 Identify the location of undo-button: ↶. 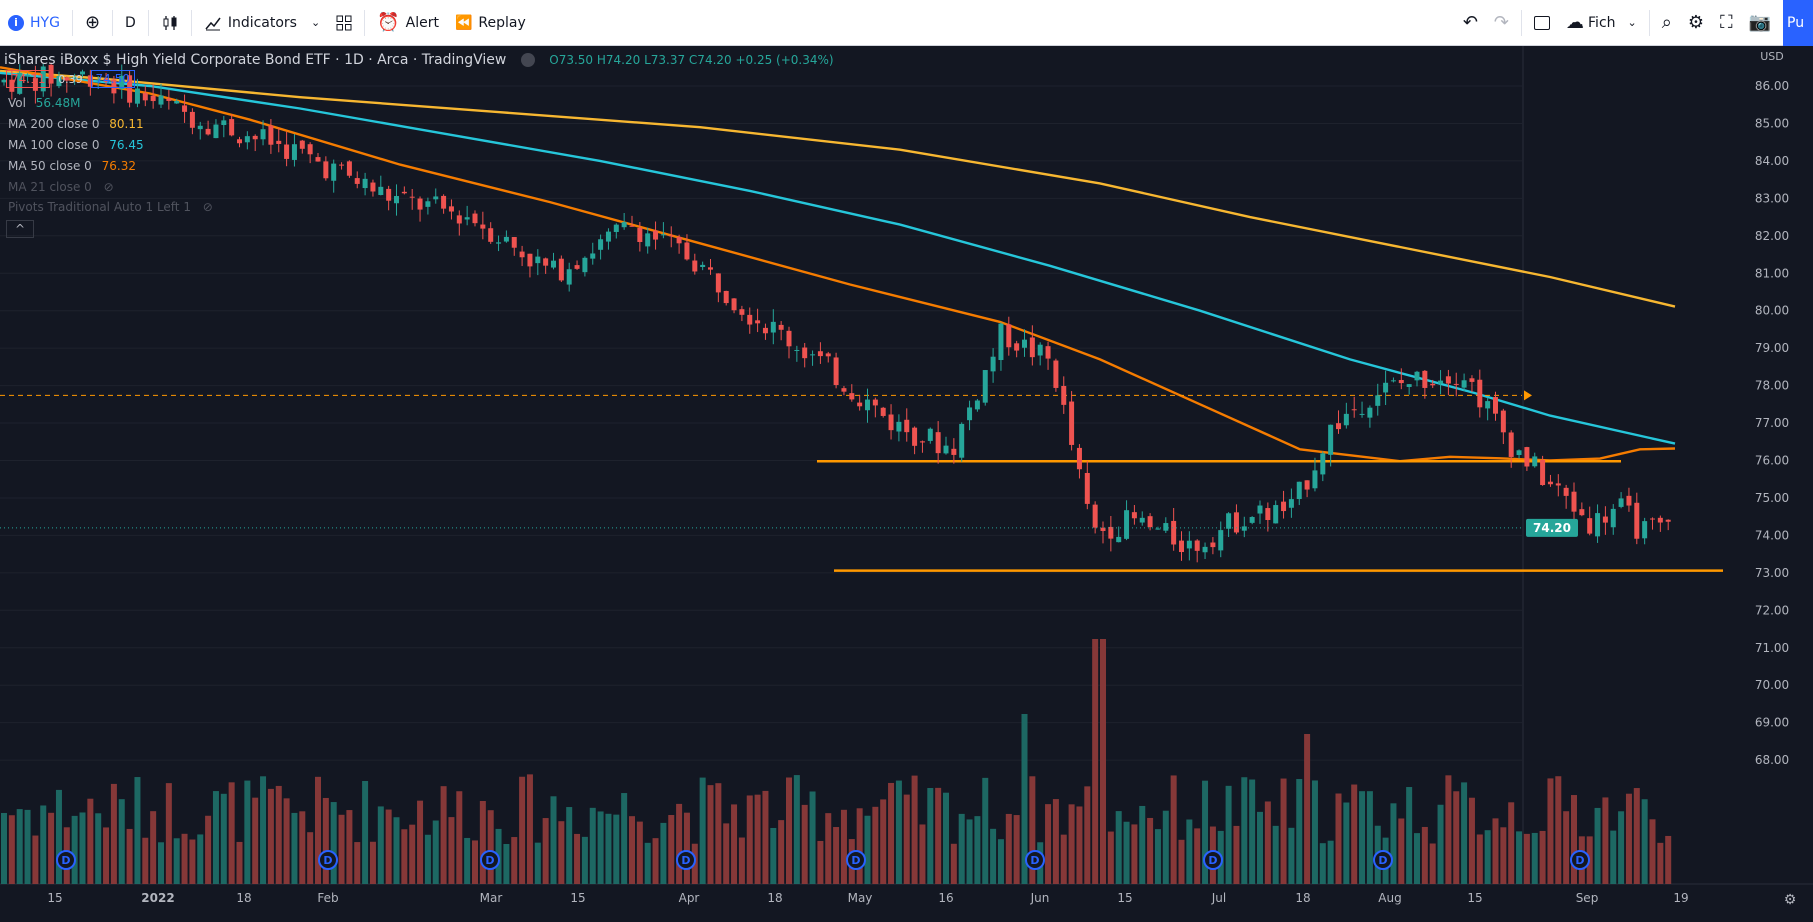
(1470, 23).